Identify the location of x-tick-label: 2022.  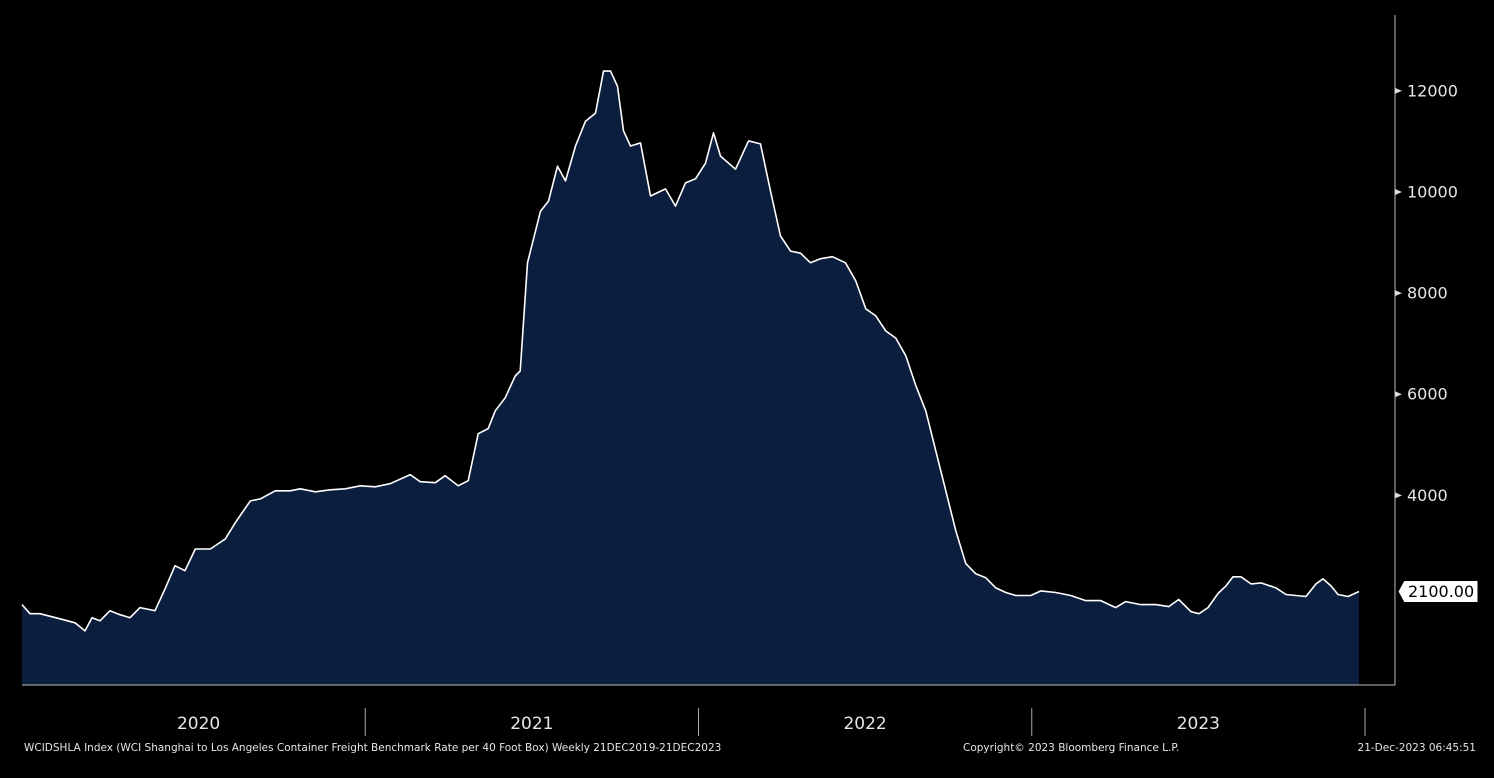
(864, 724).